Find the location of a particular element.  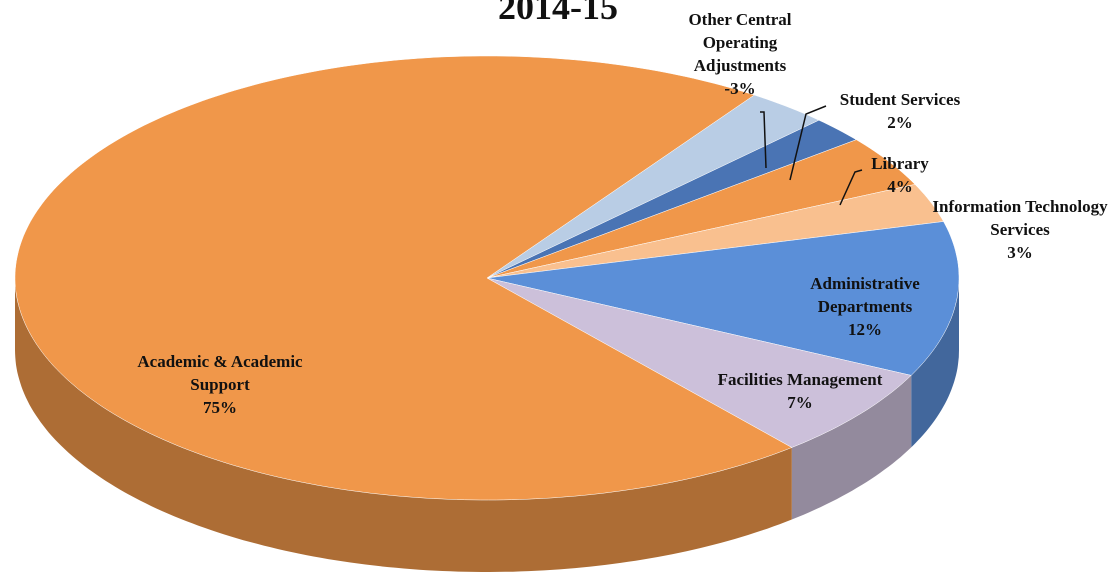

slice-name: Information Technology Services is located at coordinates (1020, 218).